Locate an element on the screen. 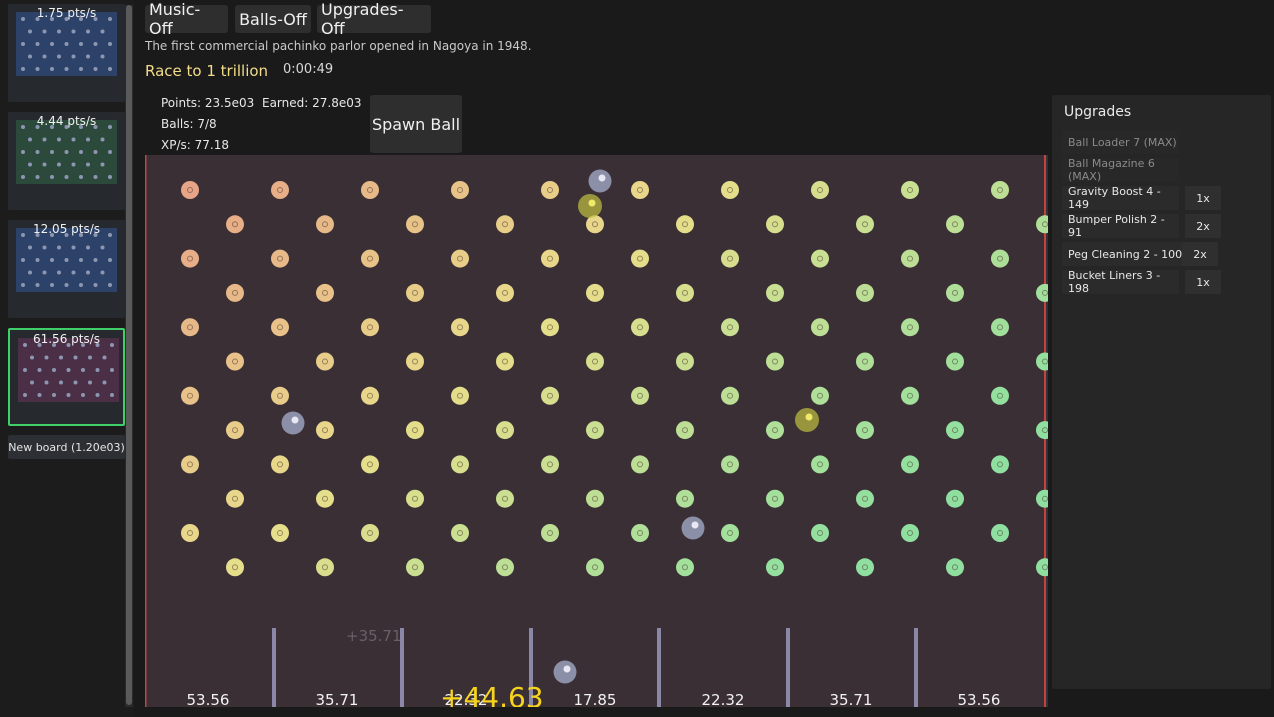 This screenshot has width=1274, height=717. upgrade-bumper-polish: Bumper Polish 2 - 91 is located at coordinates (1120, 226).